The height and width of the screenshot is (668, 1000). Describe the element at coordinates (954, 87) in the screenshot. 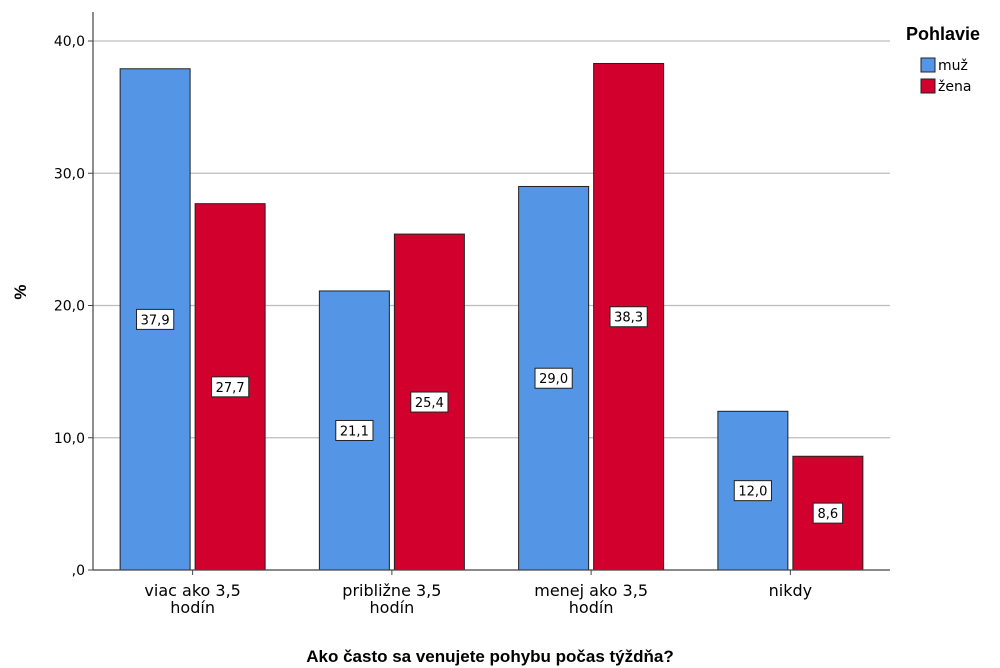

I see `legend-label: žena` at that location.